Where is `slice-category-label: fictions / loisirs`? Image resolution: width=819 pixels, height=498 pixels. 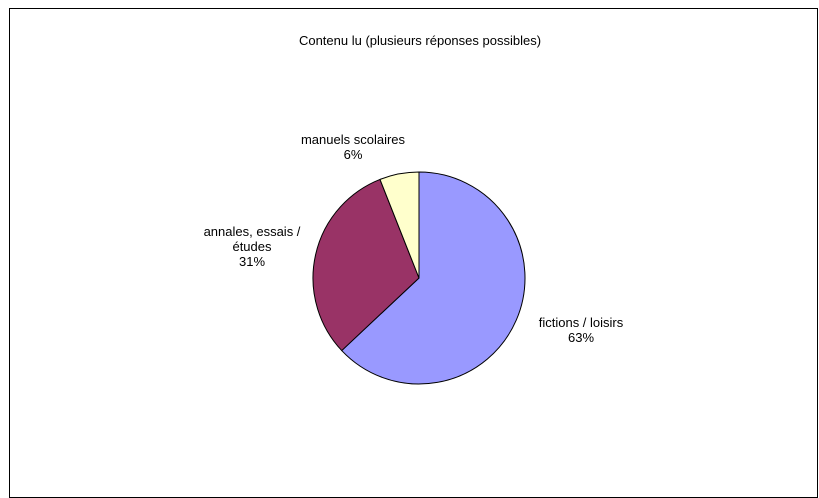
slice-category-label: fictions / loisirs is located at coordinates (581, 322).